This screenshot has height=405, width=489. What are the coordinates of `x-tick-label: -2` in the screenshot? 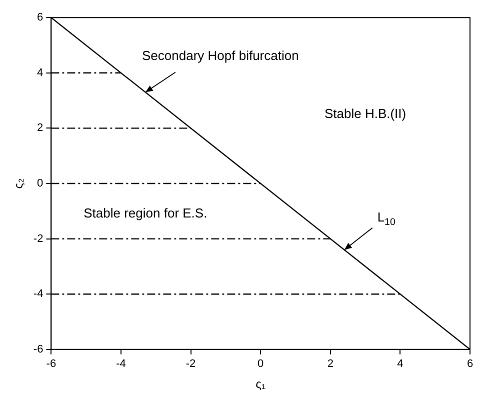 It's located at (191, 364).